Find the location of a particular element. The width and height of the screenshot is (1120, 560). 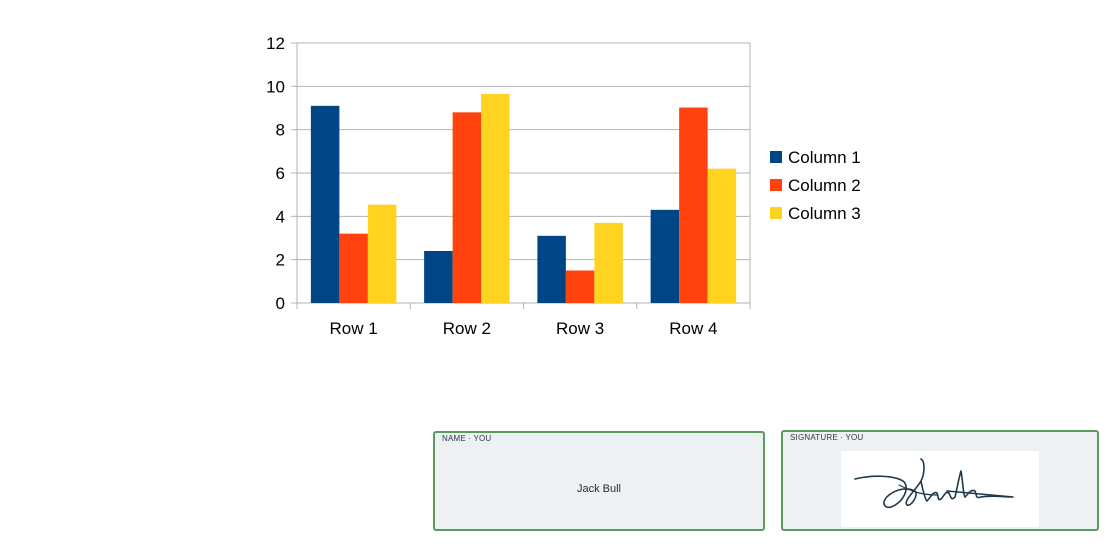

legend-label: Column 3 is located at coordinates (824, 213).